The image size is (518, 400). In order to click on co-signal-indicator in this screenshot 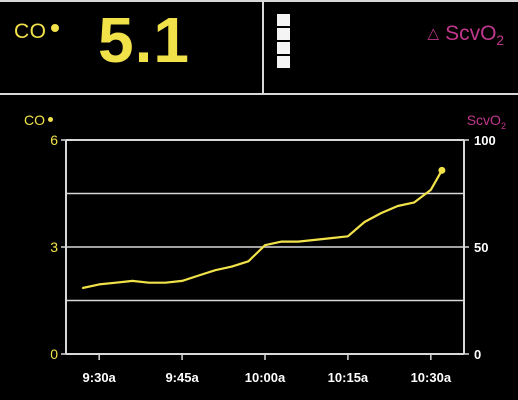, I will do `click(285, 42)`.